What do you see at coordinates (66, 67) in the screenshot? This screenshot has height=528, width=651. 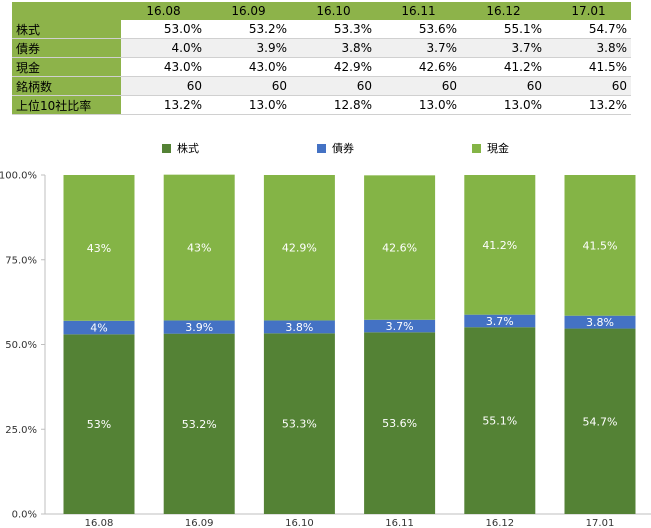 I see `table-row-label: 現金` at bounding box center [66, 67].